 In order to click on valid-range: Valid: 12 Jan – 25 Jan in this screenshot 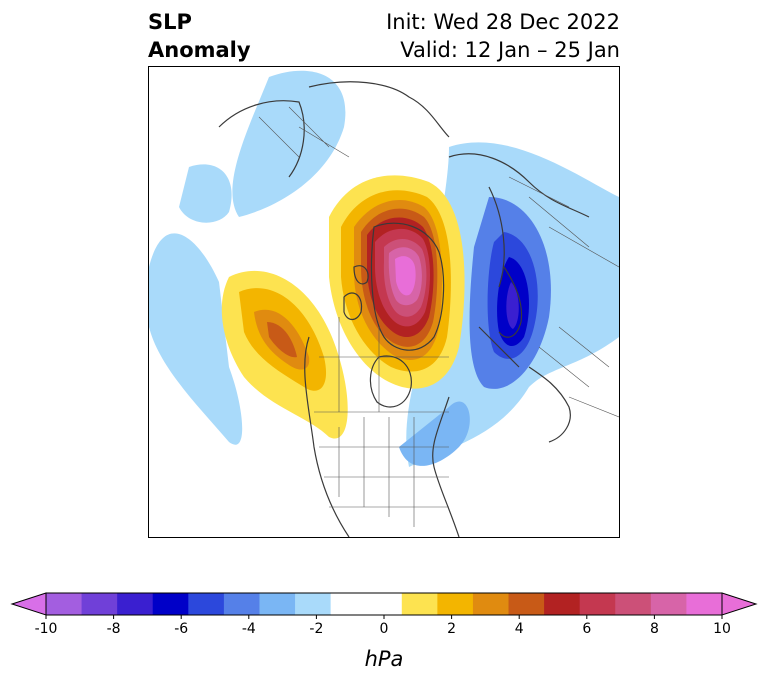, I will do `click(510, 50)`.